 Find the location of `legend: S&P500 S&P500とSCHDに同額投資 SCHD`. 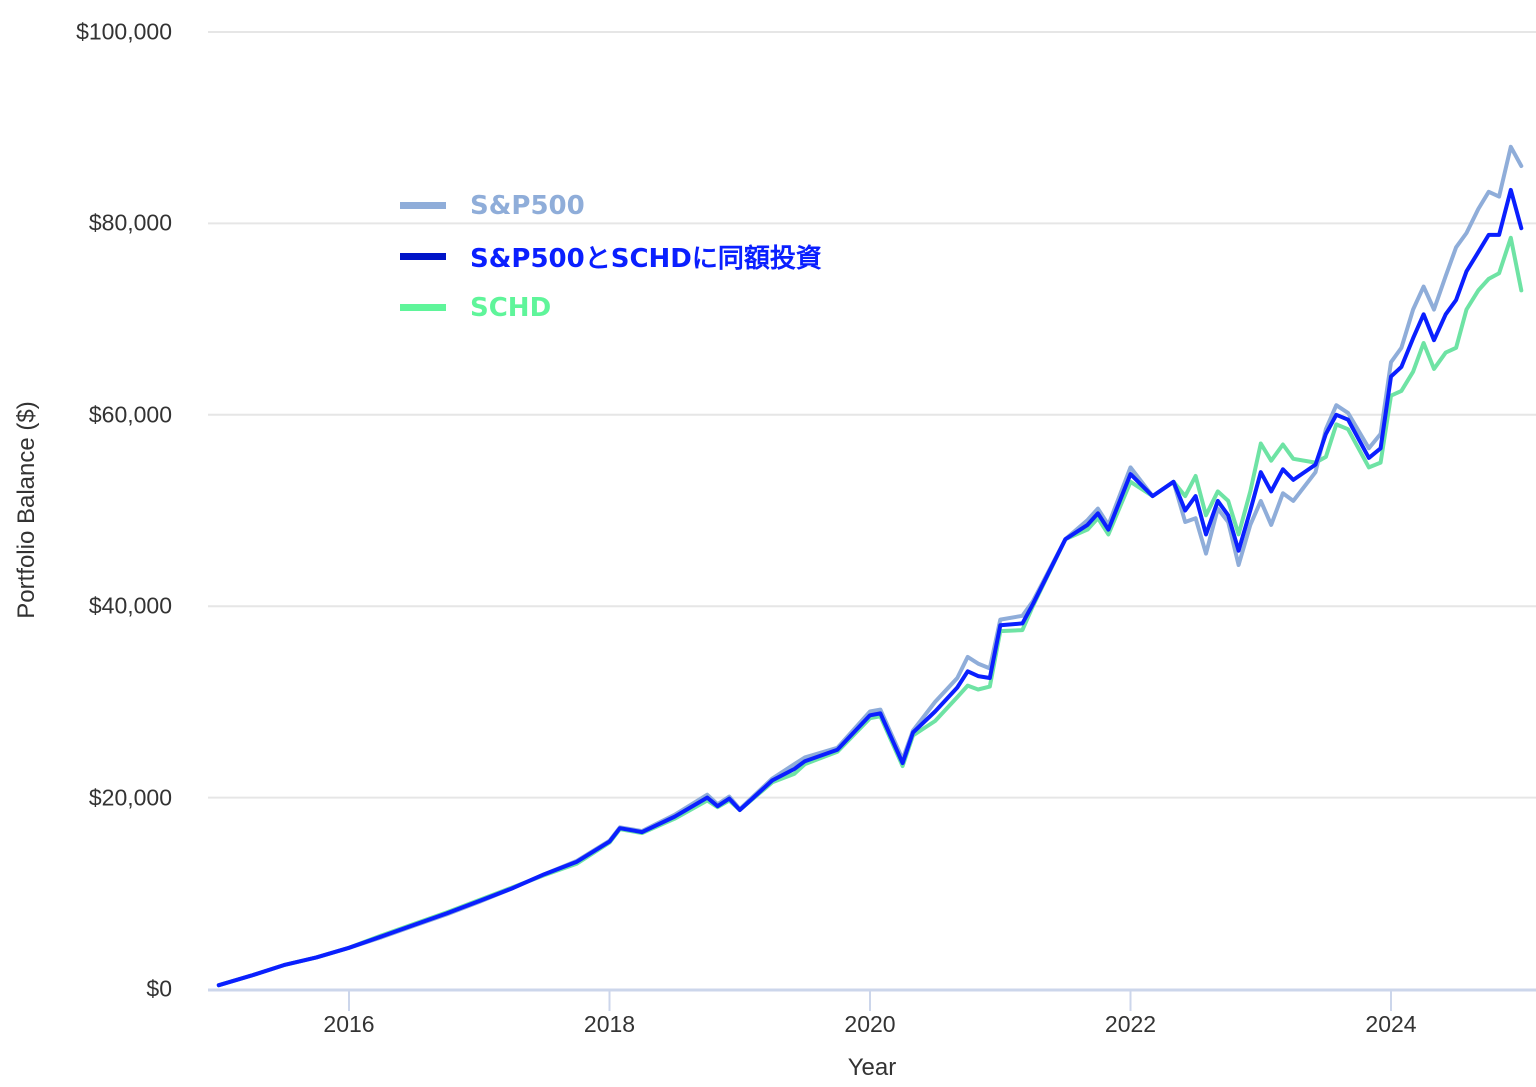

legend: S&P500 S&P500とSCHDに同額投資 SCHD is located at coordinates (611, 256).